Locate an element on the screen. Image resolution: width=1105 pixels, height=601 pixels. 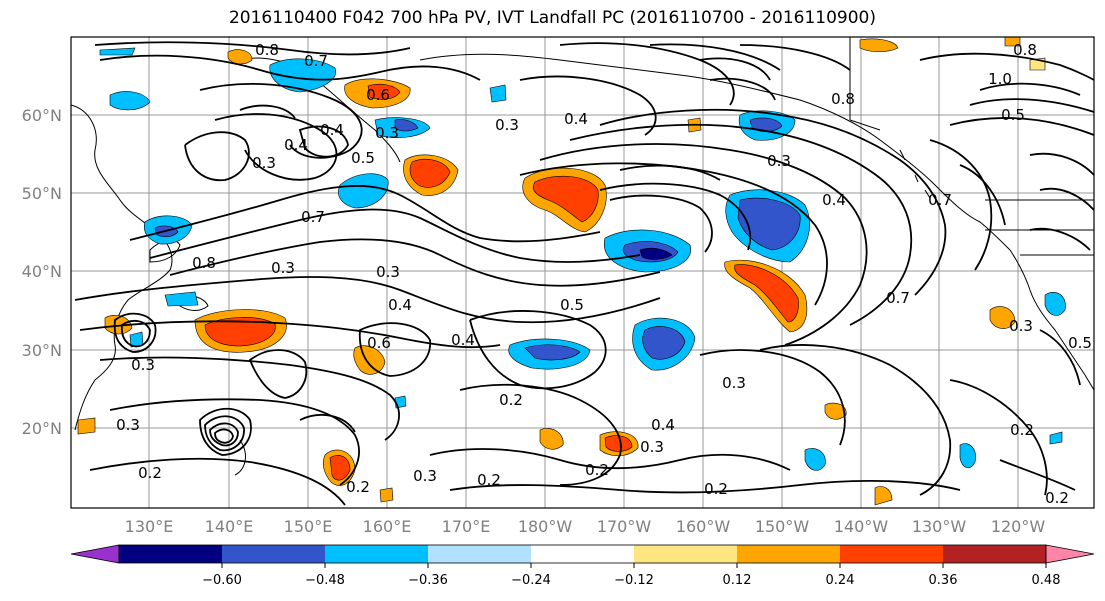
lat-tick-label: 30°N is located at coordinates (42, 350).